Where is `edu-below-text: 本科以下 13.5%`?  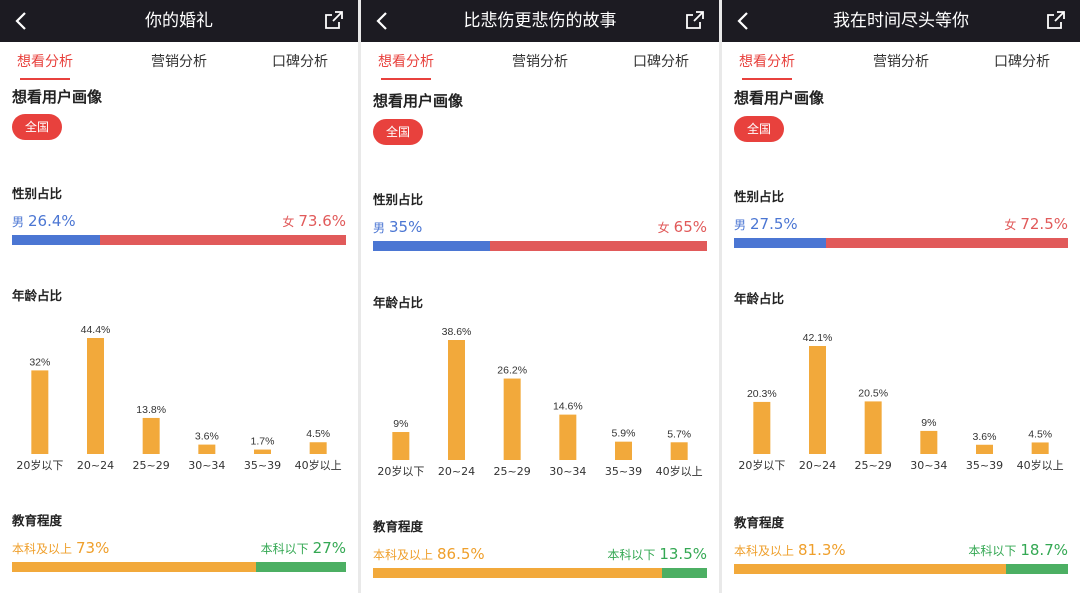
edu-below-text: 本科以下 13.5% is located at coordinates (657, 554).